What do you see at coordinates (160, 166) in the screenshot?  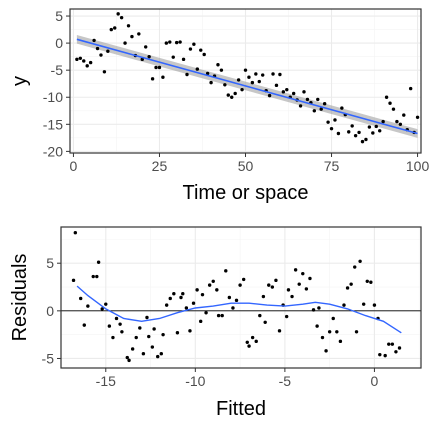 I see `x-tick-label: 25` at bounding box center [160, 166].